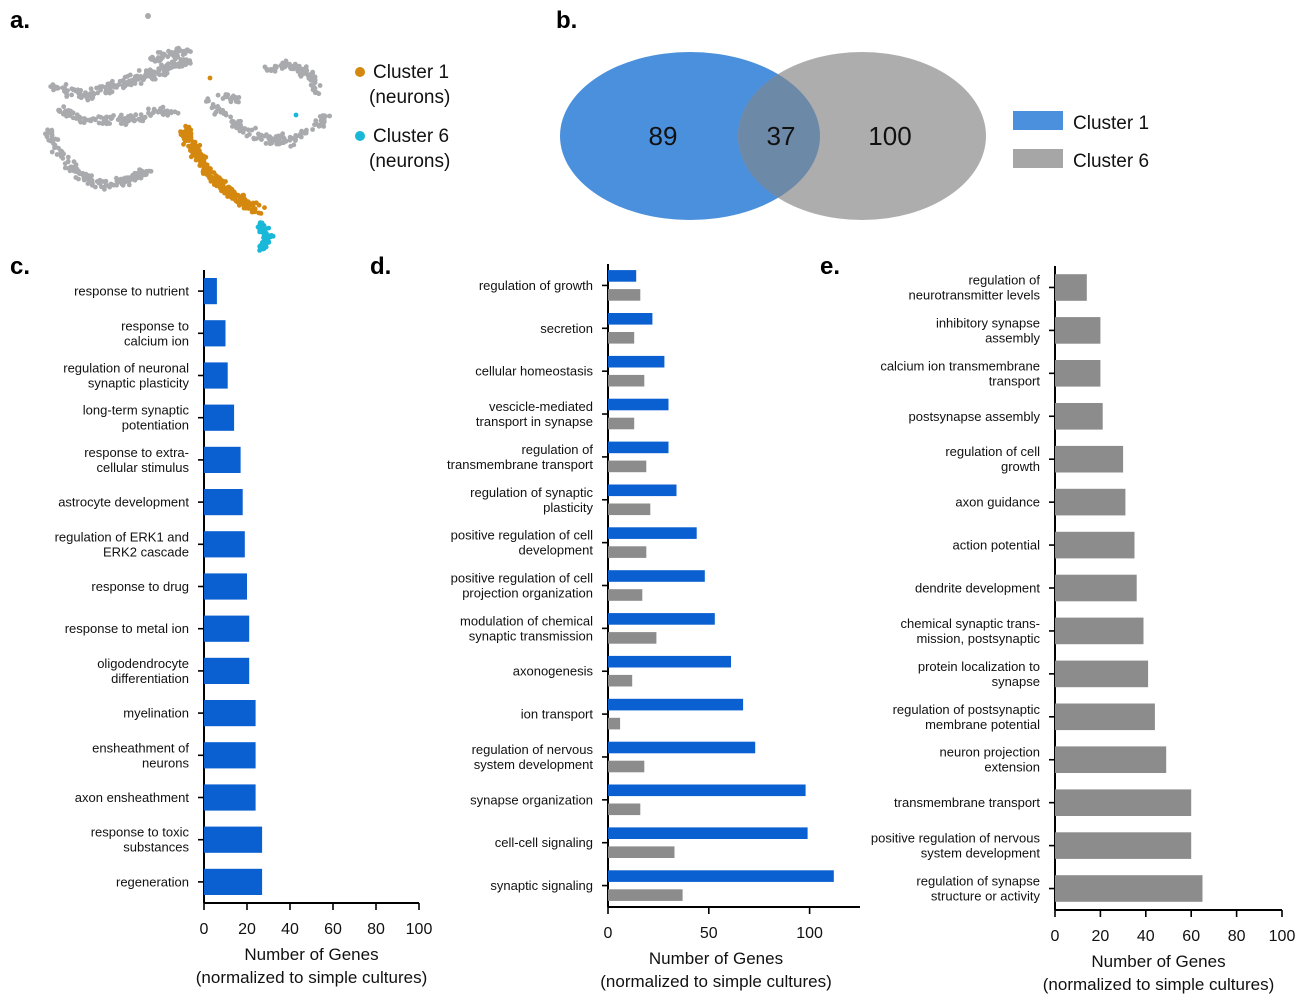  What do you see at coordinates (566, 328) in the screenshot?
I see `category-label: secretion` at bounding box center [566, 328].